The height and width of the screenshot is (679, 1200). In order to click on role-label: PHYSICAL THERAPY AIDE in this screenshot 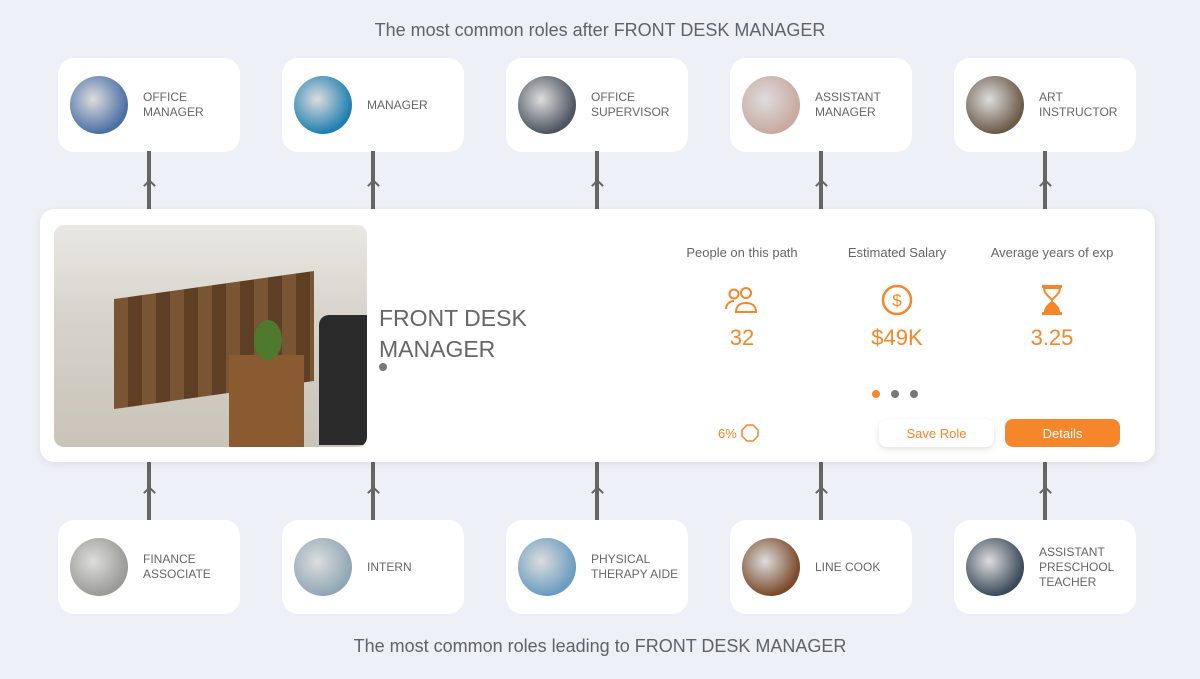, I will do `click(635, 566)`.